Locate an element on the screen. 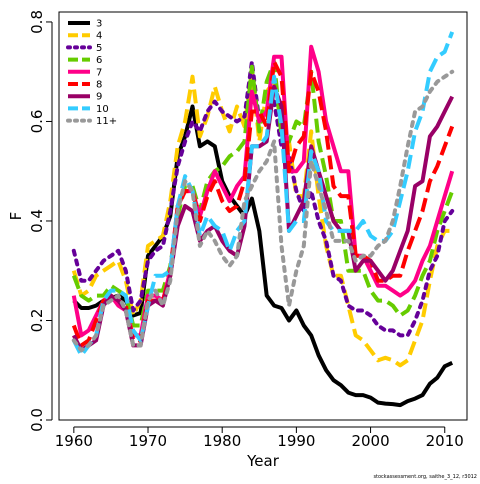 This screenshot has width=480, height=484. x-tick-label: 1960 is located at coordinates (74, 441).